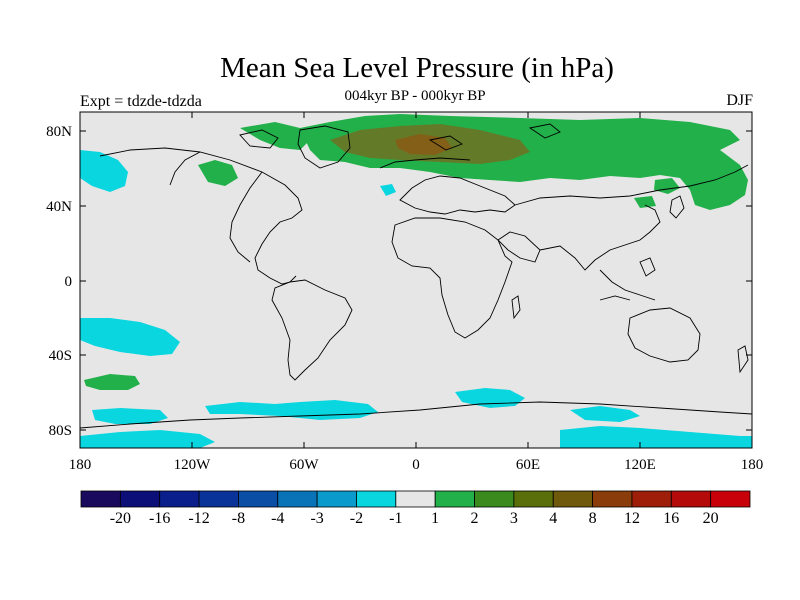  What do you see at coordinates (193, 465) in the screenshot?
I see `x-tick-label: 120W` at bounding box center [193, 465].